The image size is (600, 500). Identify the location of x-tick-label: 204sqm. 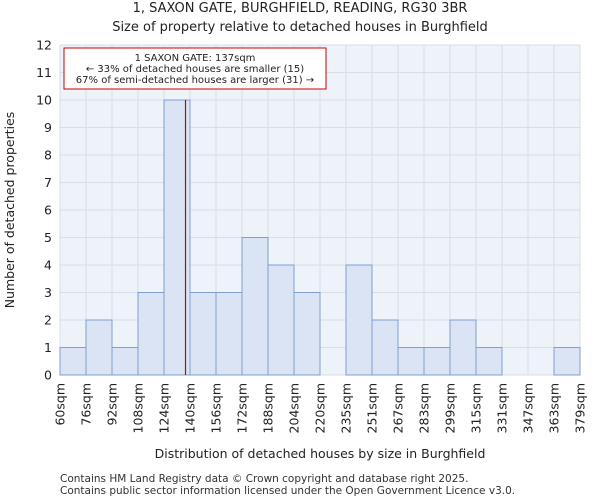
(294, 408).